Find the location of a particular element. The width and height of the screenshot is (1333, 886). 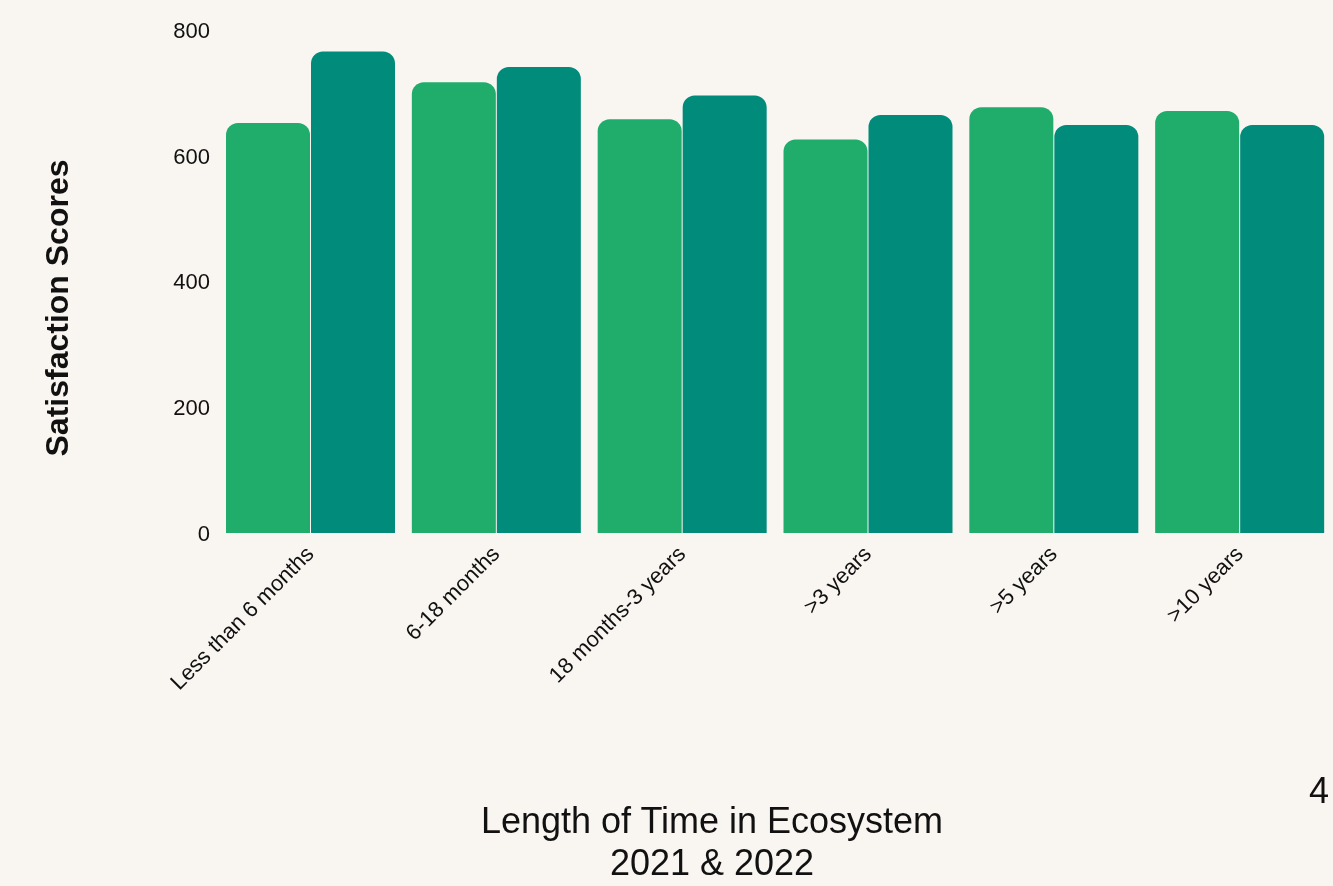

y-tick-label: 200 is located at coordinates (191, 408).